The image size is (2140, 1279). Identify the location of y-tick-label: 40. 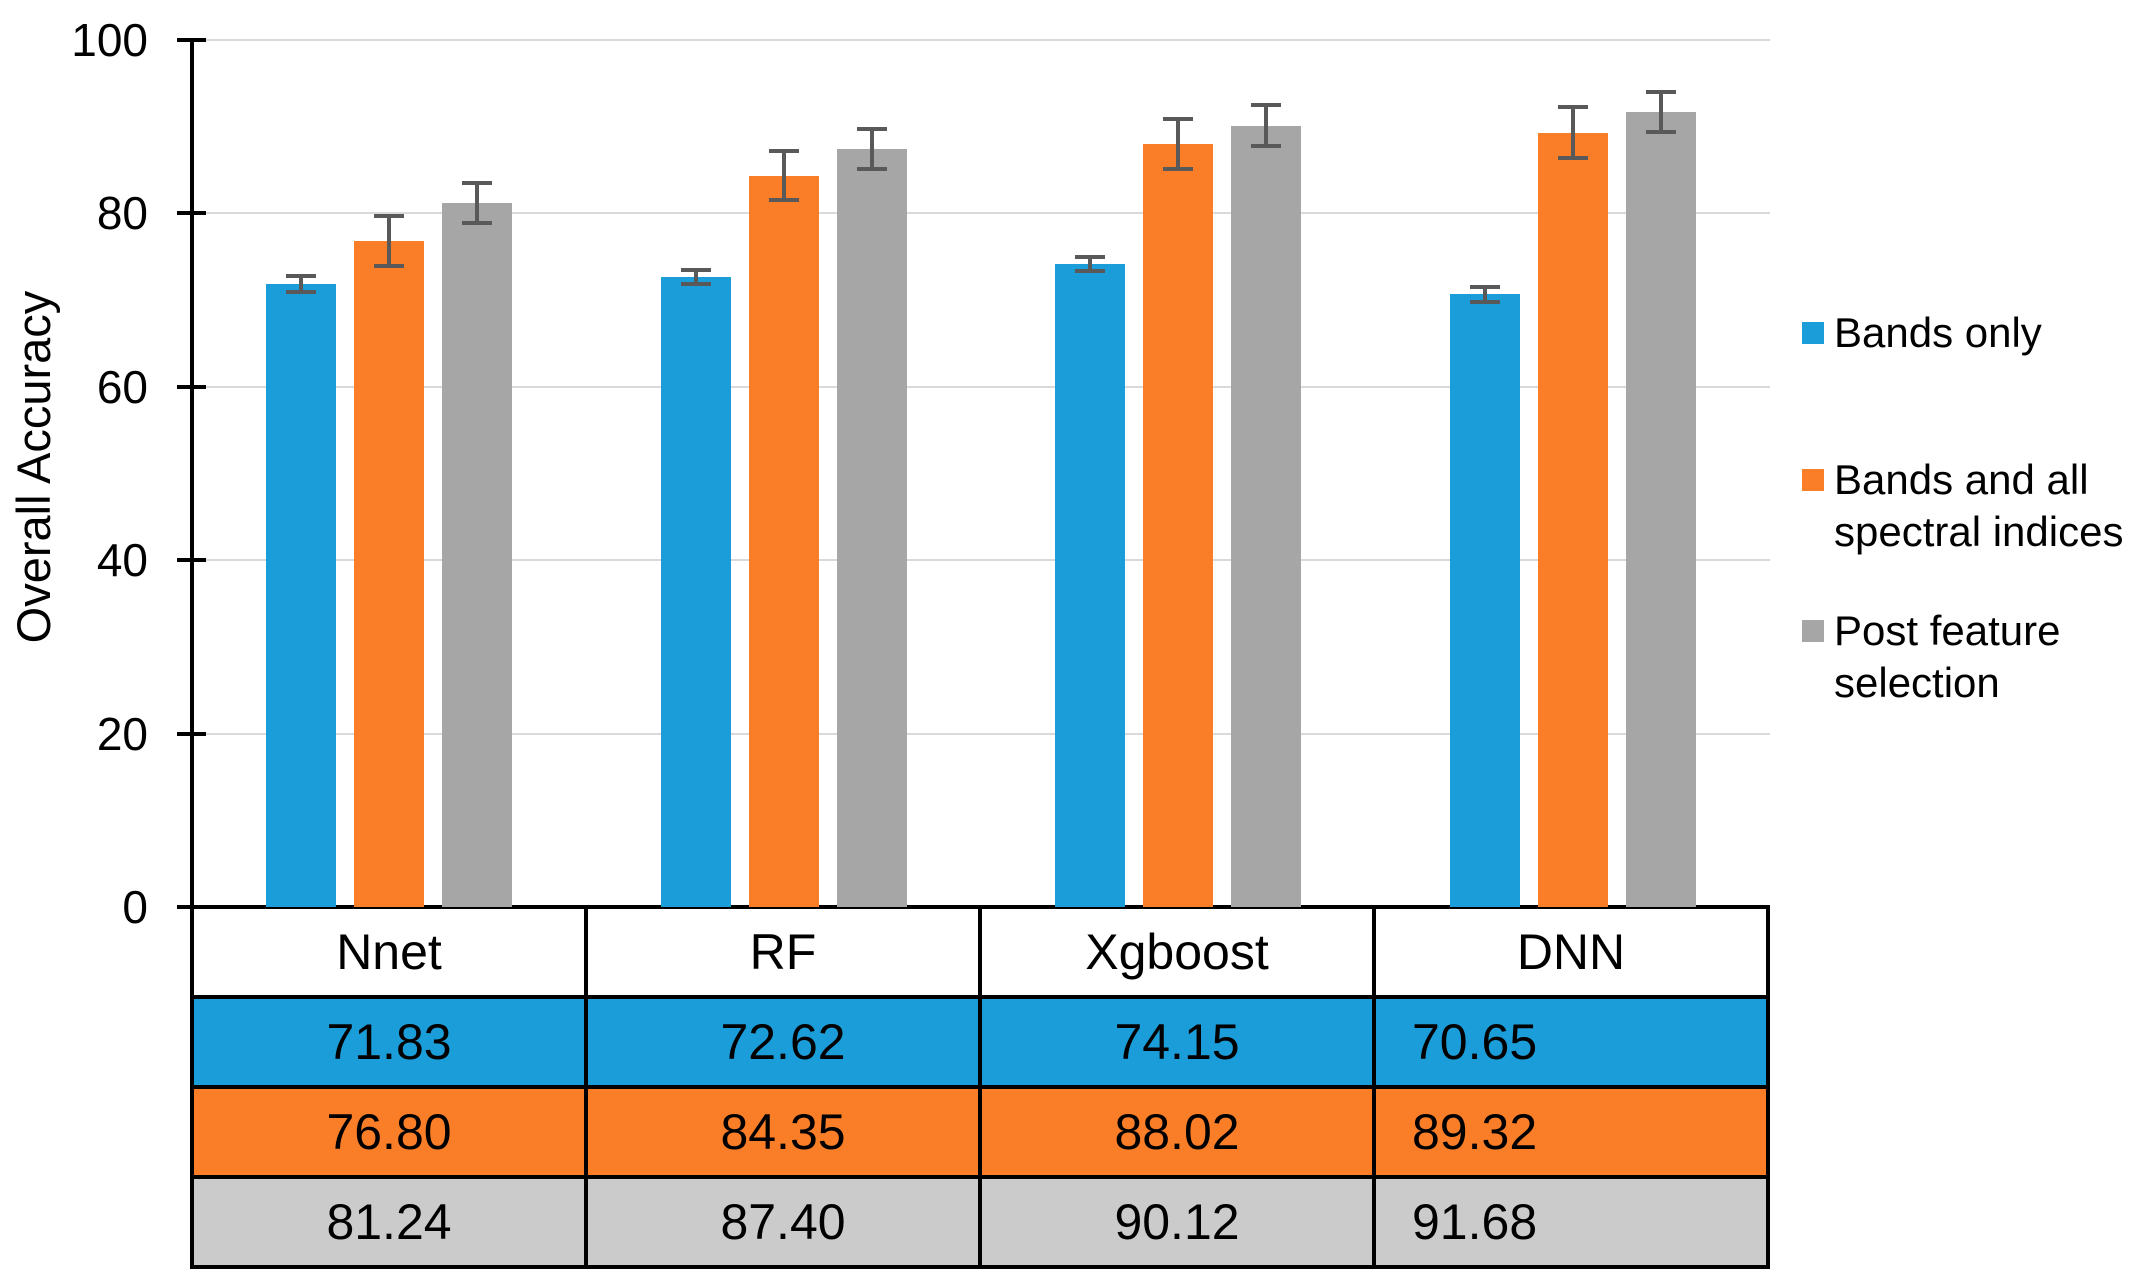
(122, 560).